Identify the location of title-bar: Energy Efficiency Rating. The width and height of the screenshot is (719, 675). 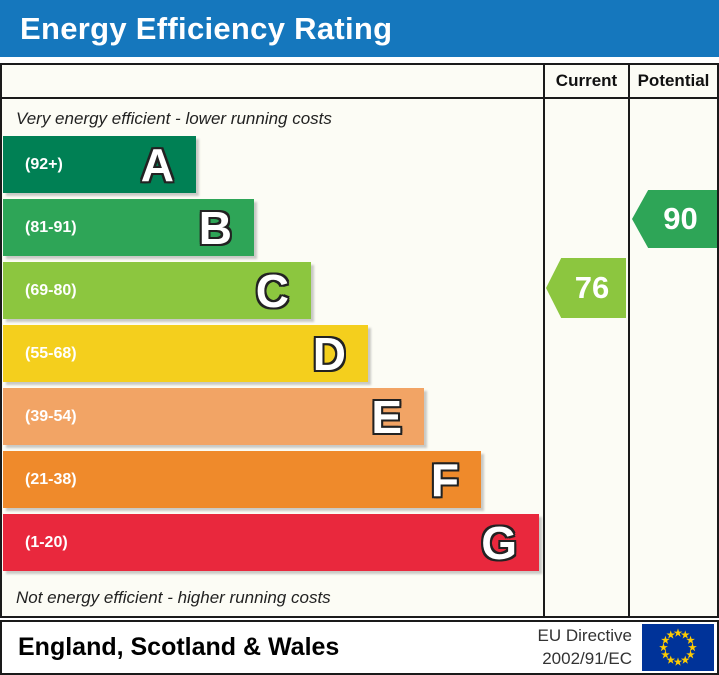
(359, 28).